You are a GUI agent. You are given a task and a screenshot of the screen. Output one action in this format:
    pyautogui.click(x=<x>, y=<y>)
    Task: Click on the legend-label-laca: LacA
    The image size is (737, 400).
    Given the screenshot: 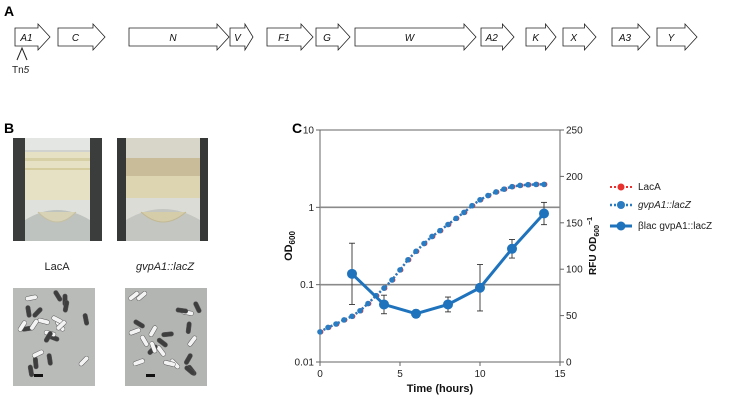 What is the action you would take?
    pyautogui.click(x=649, y=187)
    